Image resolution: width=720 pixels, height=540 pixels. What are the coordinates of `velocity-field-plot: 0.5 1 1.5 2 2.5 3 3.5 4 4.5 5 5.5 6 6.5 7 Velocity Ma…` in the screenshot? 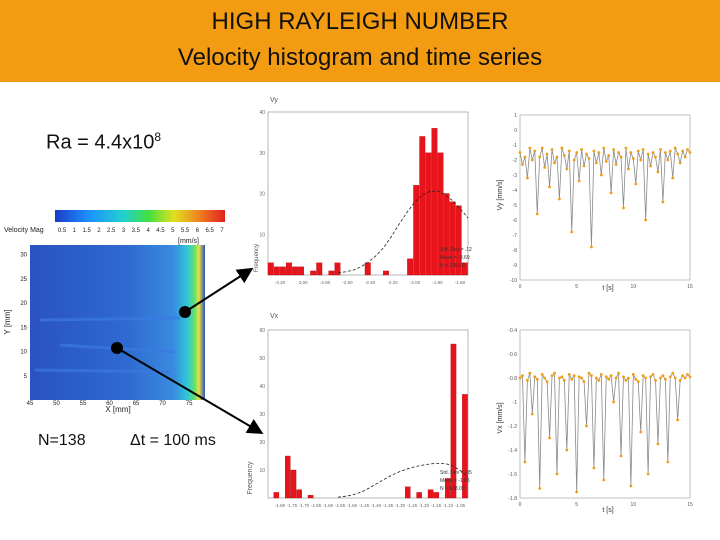 It's located at (114, 312).